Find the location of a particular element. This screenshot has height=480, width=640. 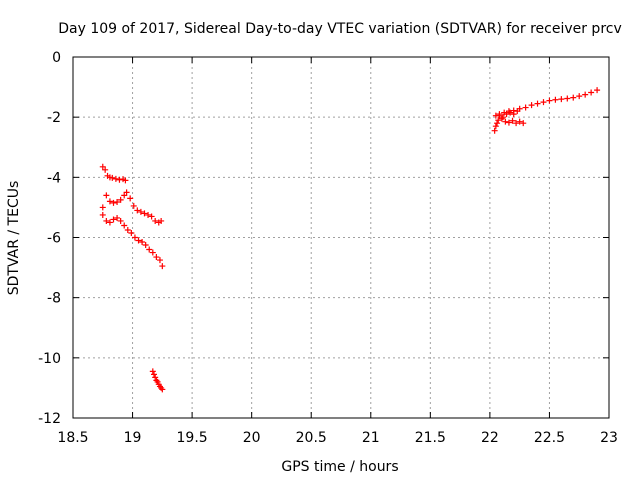

series-track-c is located at coordinates (132, 240).